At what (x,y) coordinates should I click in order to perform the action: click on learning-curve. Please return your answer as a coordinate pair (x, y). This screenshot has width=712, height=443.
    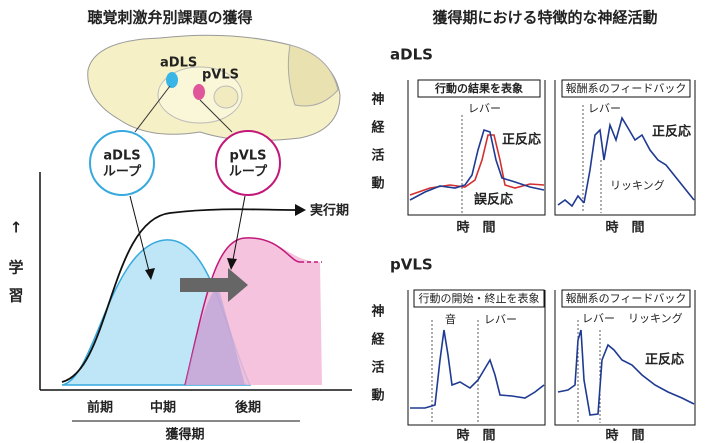
    Looking at the image, I should click on (178, 295).